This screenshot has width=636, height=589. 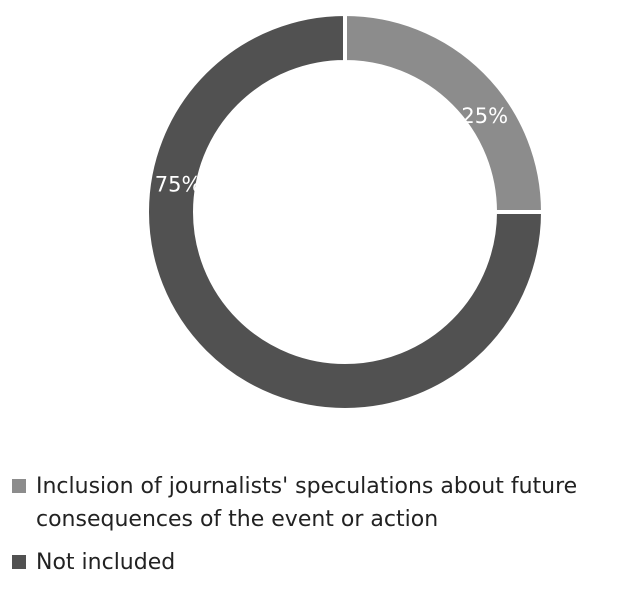 What do you see at coordinates (484, 116) in the screenshot?
I see `slice-label-inclusion: 25%` at bounding box center [484, 116].